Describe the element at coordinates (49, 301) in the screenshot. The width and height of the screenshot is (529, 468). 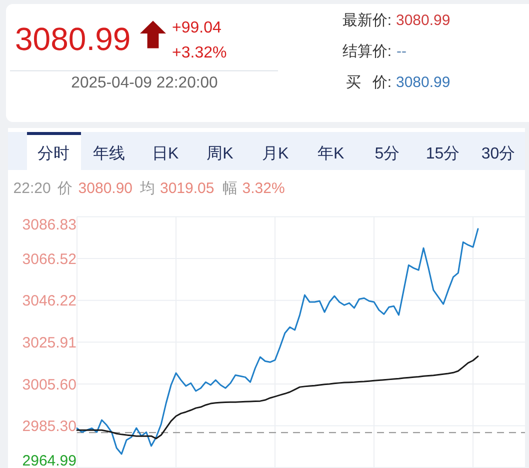
I see `y-tick-label: 3046.22` at that location.